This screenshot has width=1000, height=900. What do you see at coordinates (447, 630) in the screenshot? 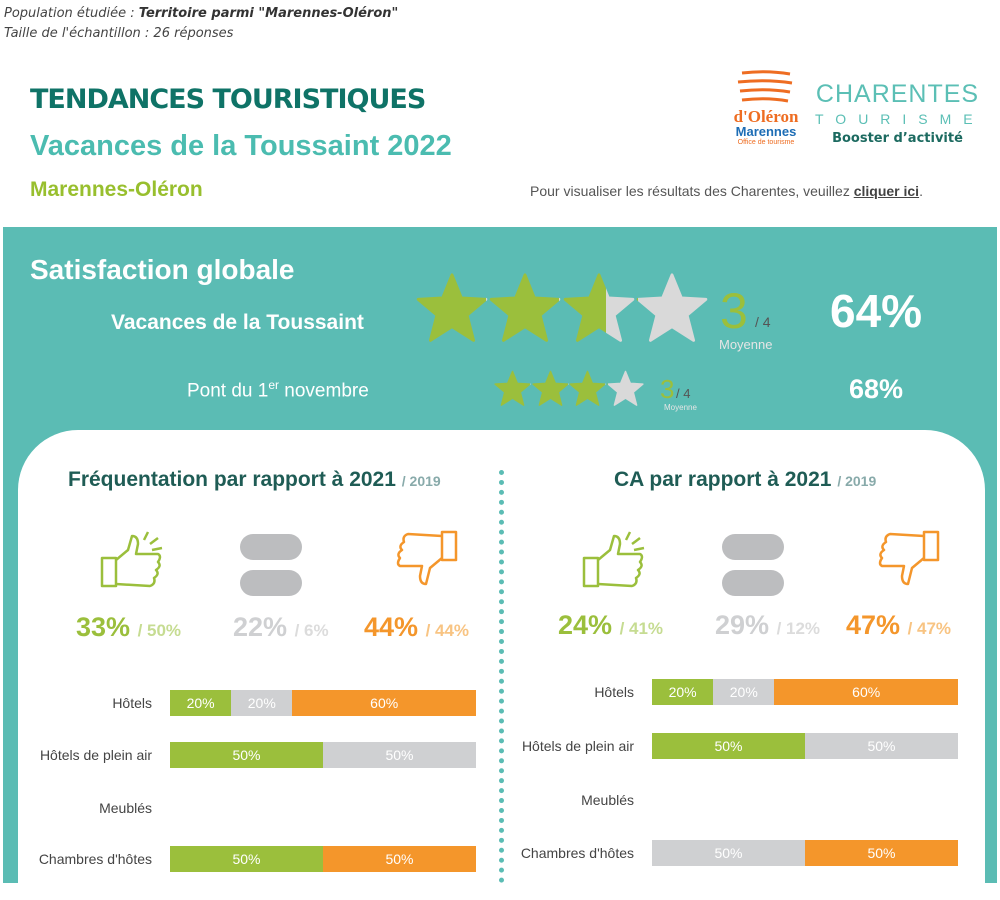
I see `stat-down-2019: / 44%` at bounding box center [447, 630].